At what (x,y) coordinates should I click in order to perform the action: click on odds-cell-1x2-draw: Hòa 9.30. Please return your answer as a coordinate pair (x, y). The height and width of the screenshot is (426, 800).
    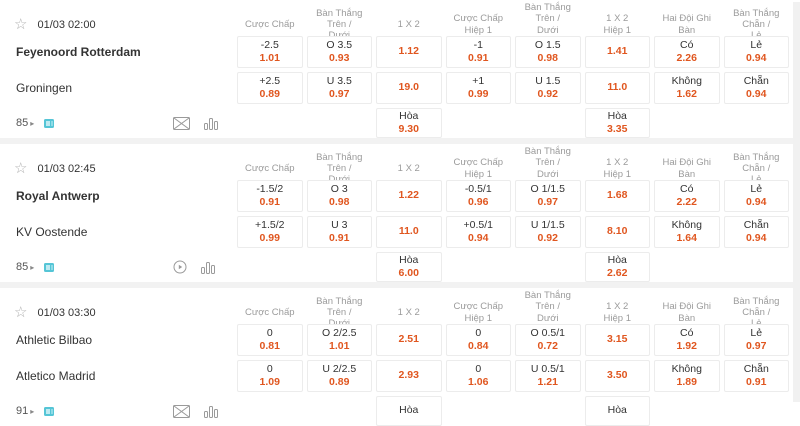
    Looking at the image, I should click on (409, 123).